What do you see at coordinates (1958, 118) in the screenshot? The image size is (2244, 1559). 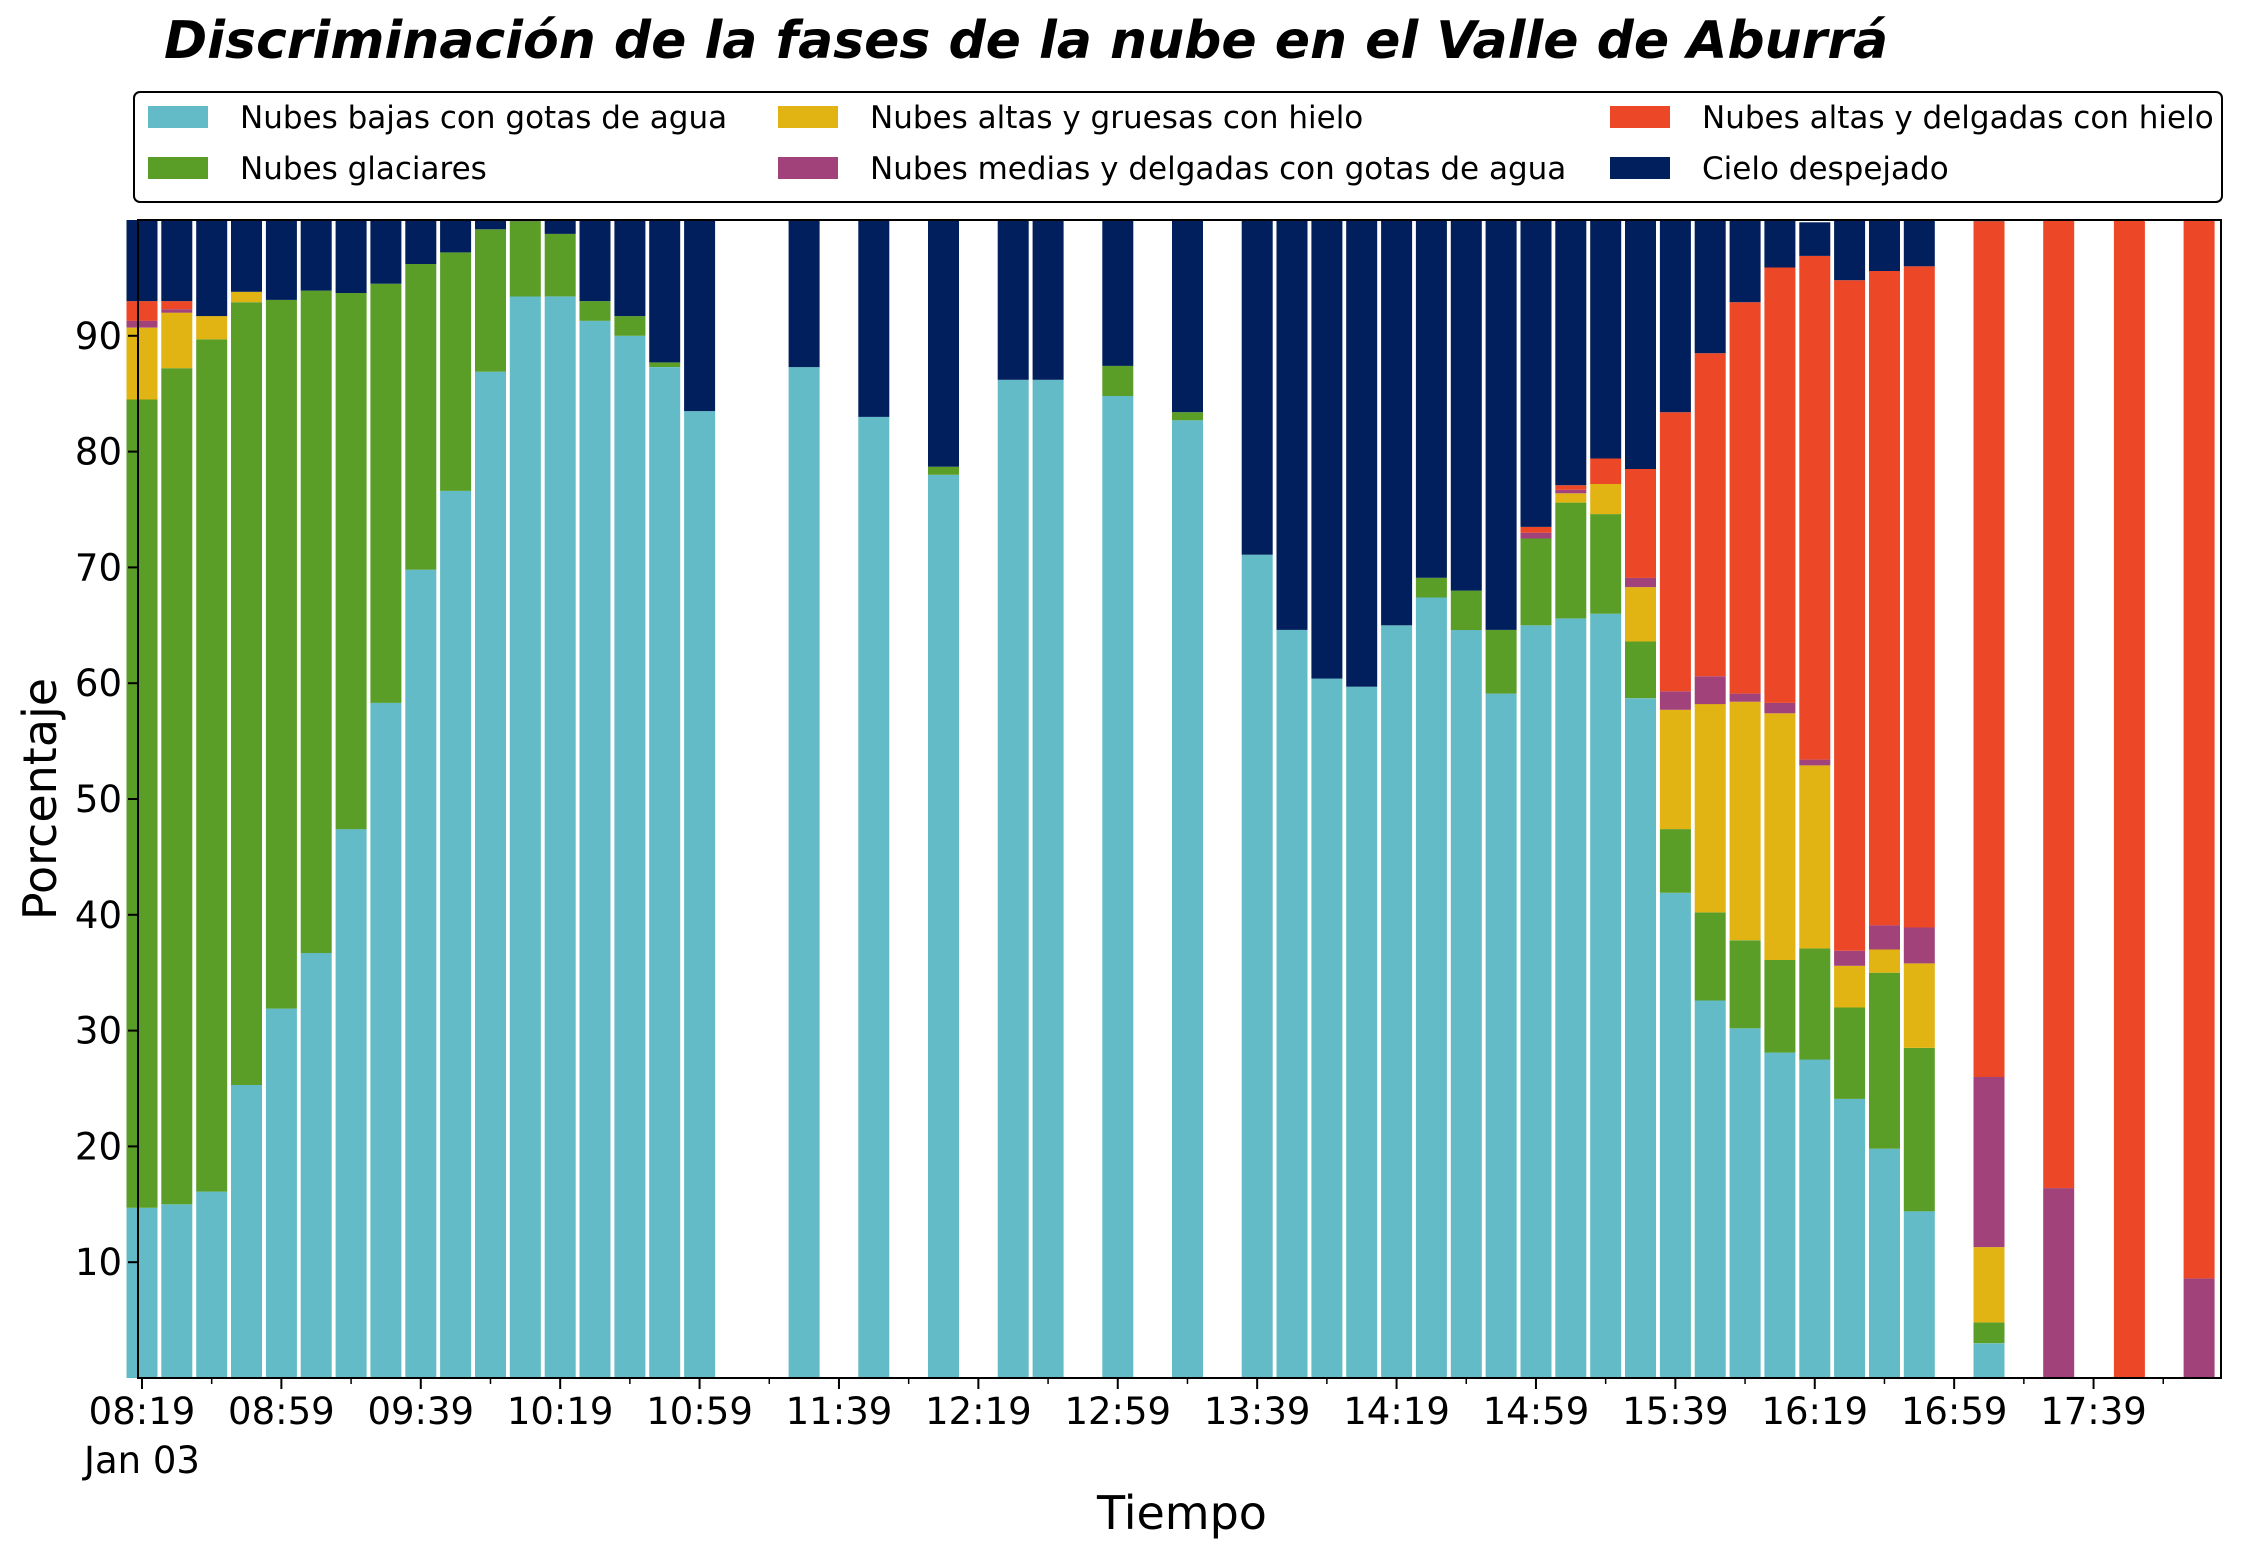 I see `legend-label: Nubes altas y delgadas con hielo` at bounding box center [1958, 118].